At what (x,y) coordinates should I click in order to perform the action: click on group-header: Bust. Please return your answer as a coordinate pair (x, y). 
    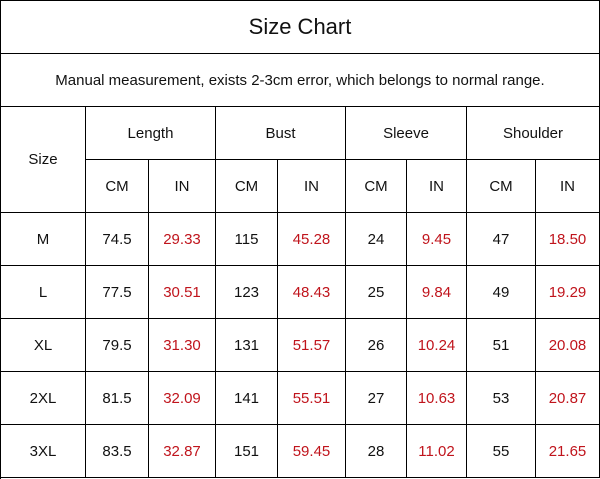
    Looking at the image, I should click on (281, 133).